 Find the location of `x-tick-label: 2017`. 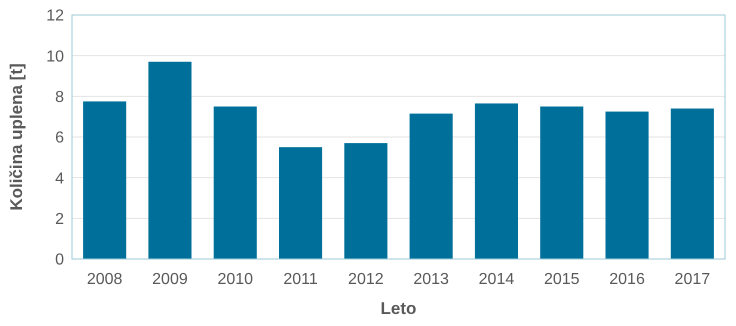

x-tick-label: 2017 is located at coordinates (692, 279).